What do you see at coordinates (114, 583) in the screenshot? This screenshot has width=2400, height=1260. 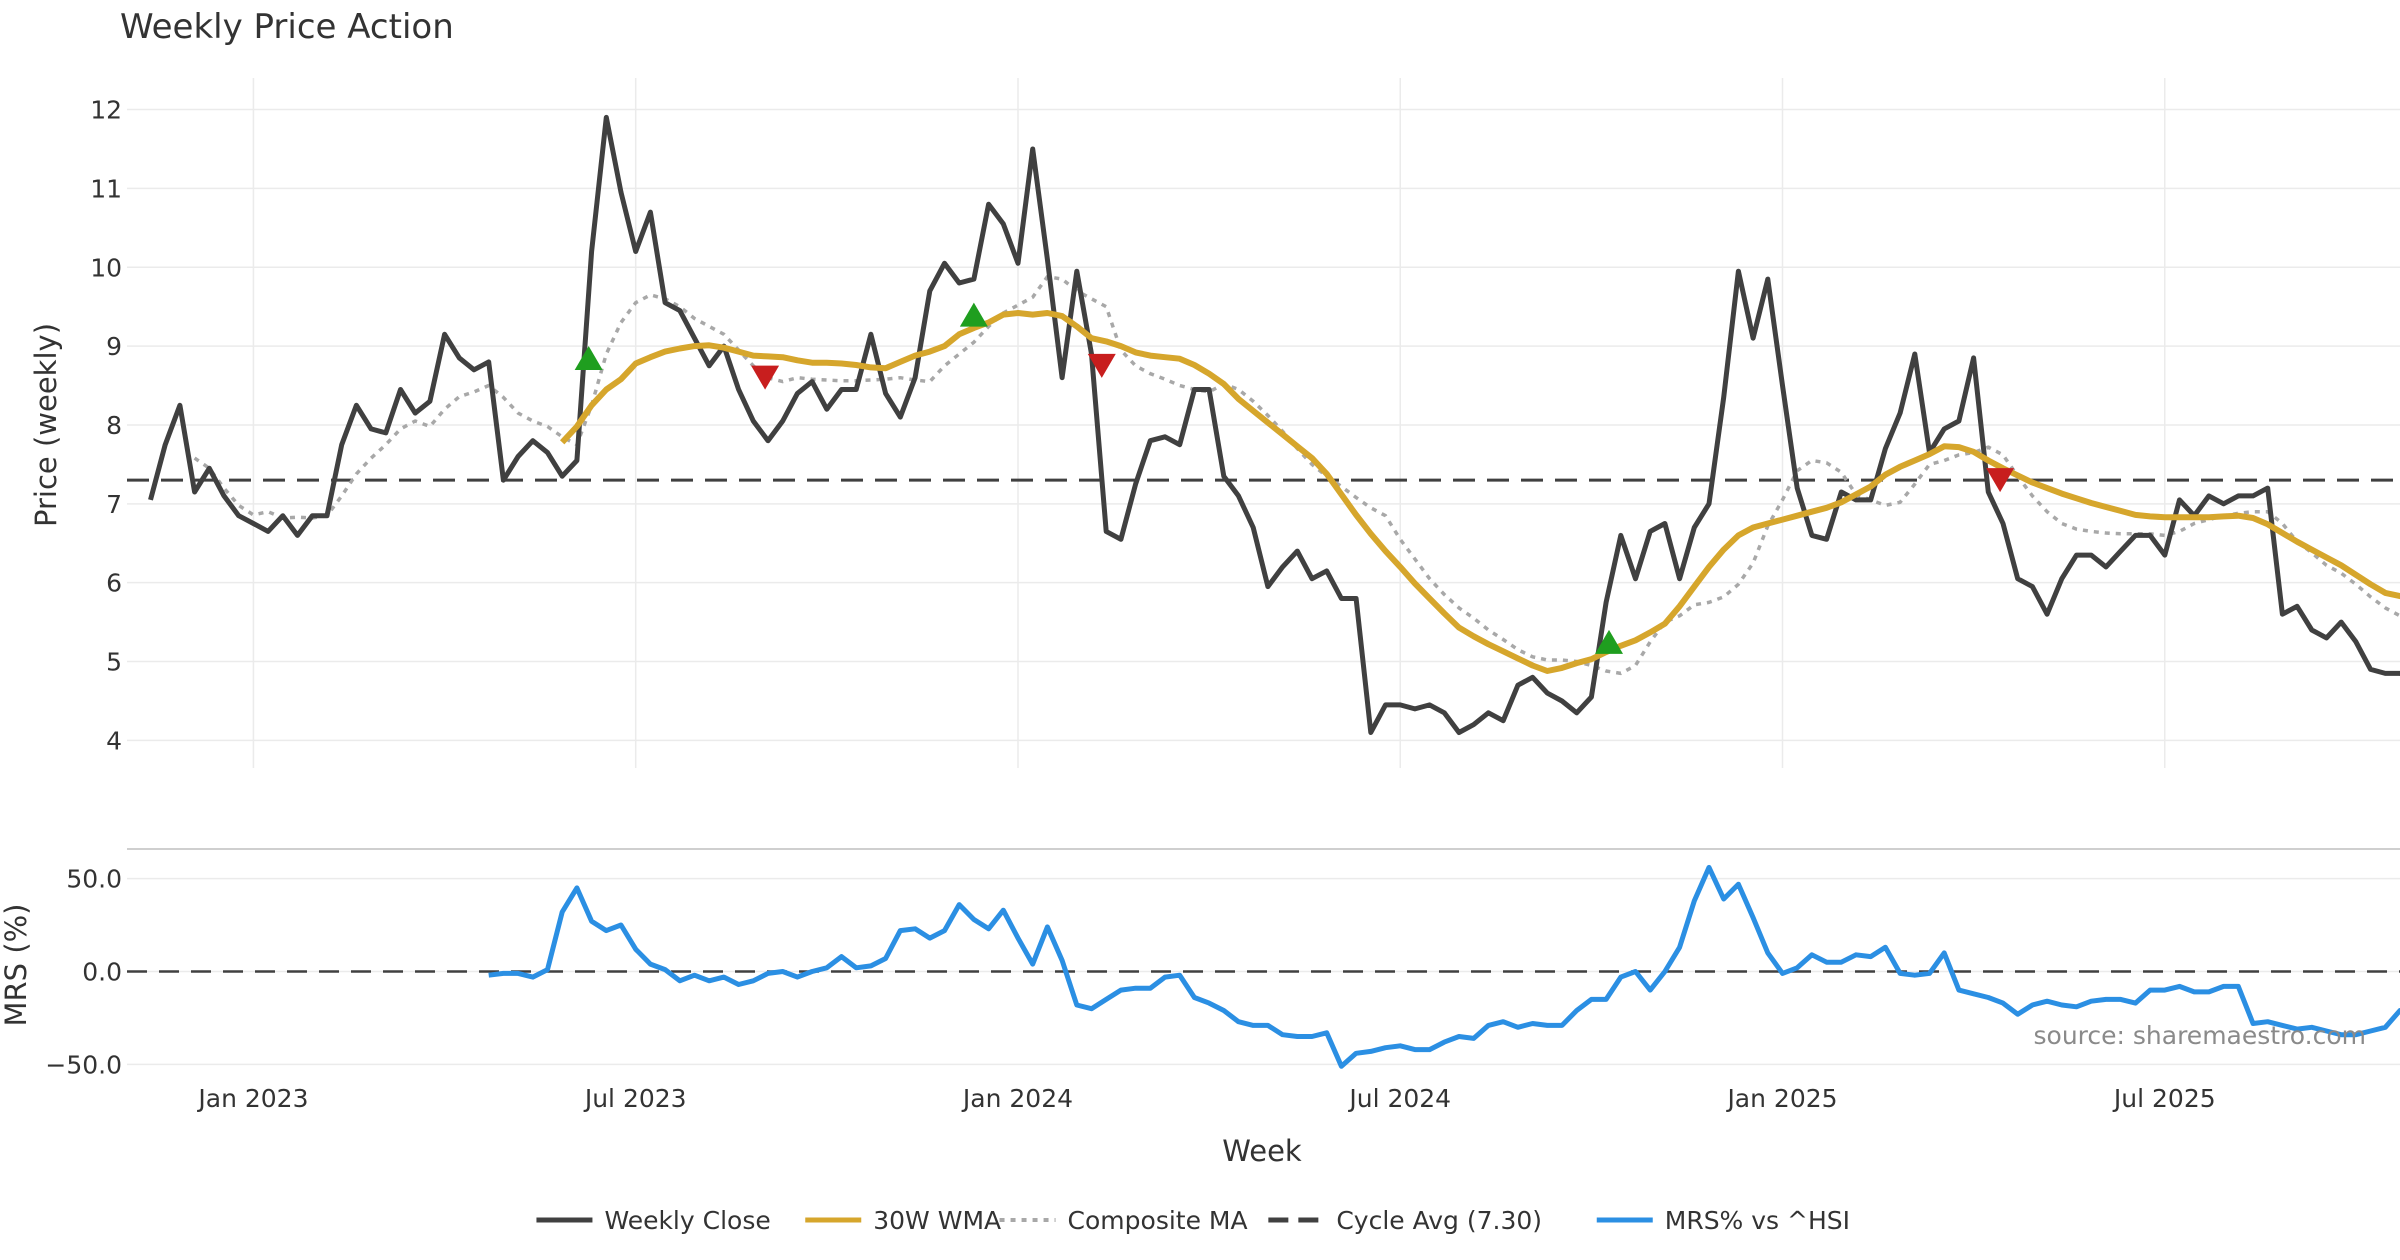 I see `price-y-tick-label: 6` at bounding box center [114, 583].